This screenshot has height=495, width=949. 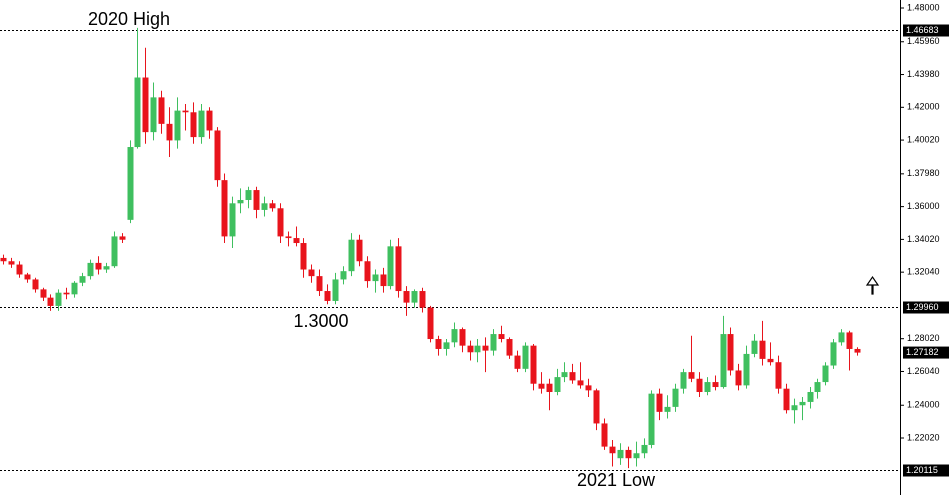 What do you see at coordinates (923, 437) in the screenshot?
I see `y-tick-label: 1.22020` at bounding box center [923, 437].